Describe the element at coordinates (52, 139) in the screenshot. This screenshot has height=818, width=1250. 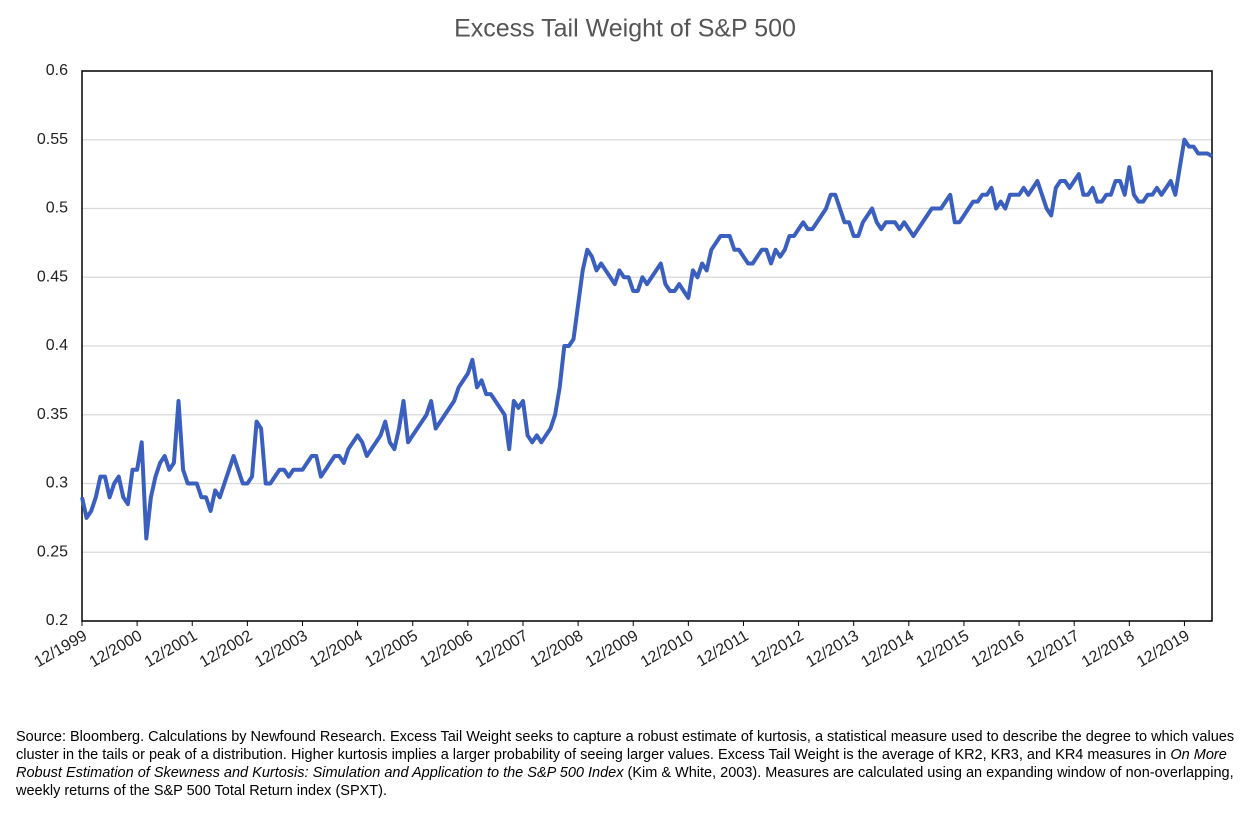
I see `y-tick-label: 0.55` at that location.